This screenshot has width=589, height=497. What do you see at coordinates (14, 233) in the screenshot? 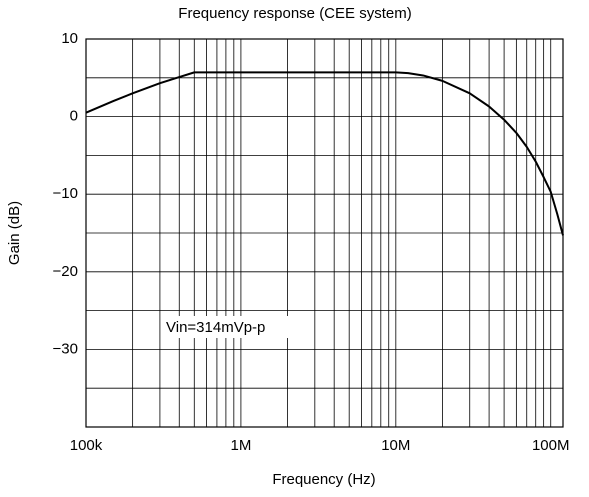
I see `y-axis-label: Gain (dB)` at bounding box center [14, 233].